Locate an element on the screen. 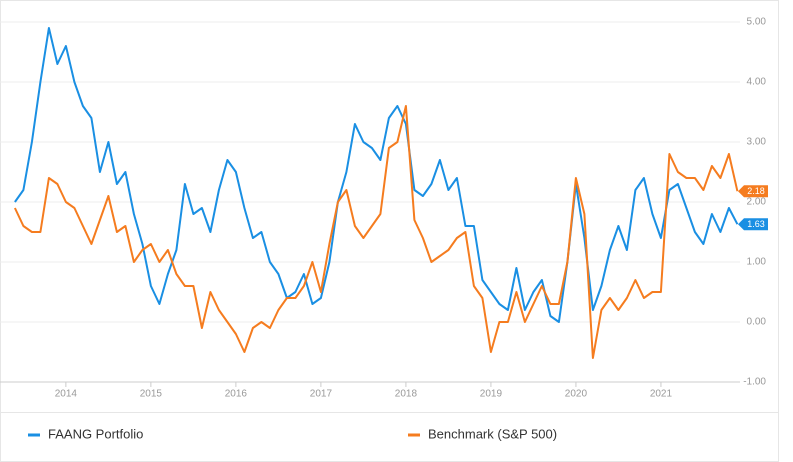 This screenshot has height=462, width=793. y-tick-label: 5.00 is located at coordinates (757, 22).